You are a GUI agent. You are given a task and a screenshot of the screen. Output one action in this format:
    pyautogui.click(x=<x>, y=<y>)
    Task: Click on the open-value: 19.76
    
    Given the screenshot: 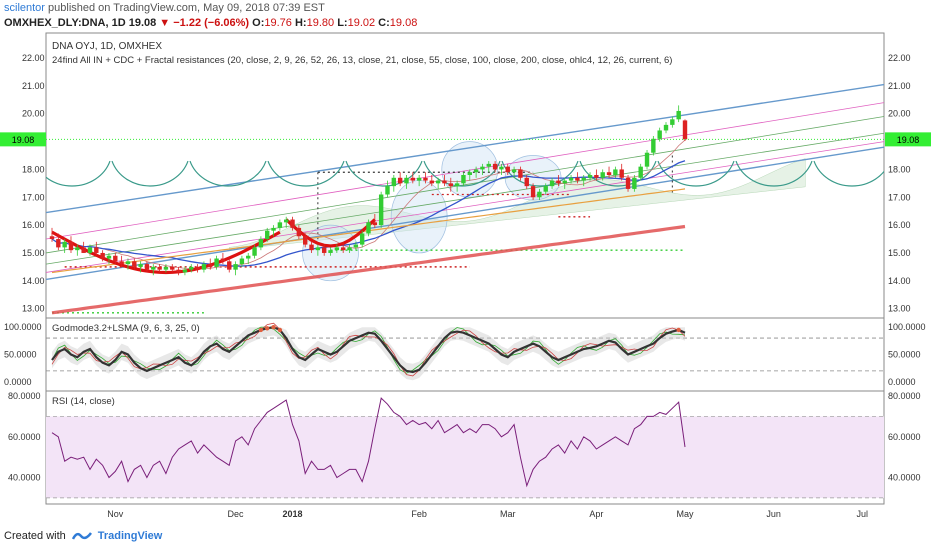 What is the action you would take?
    pyautogui.click(x=278, y=23)
    